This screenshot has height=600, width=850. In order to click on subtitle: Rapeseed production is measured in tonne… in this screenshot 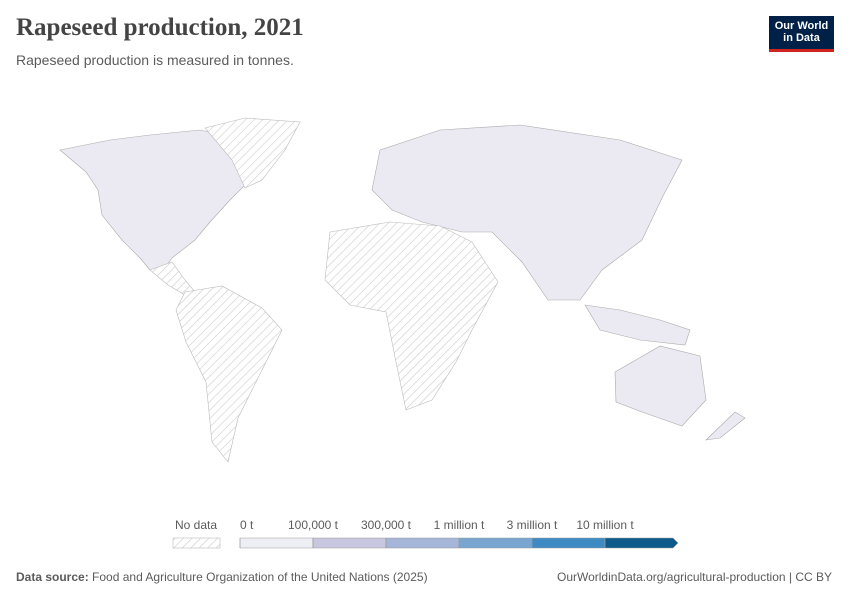, I will do `click(155, 60)`.